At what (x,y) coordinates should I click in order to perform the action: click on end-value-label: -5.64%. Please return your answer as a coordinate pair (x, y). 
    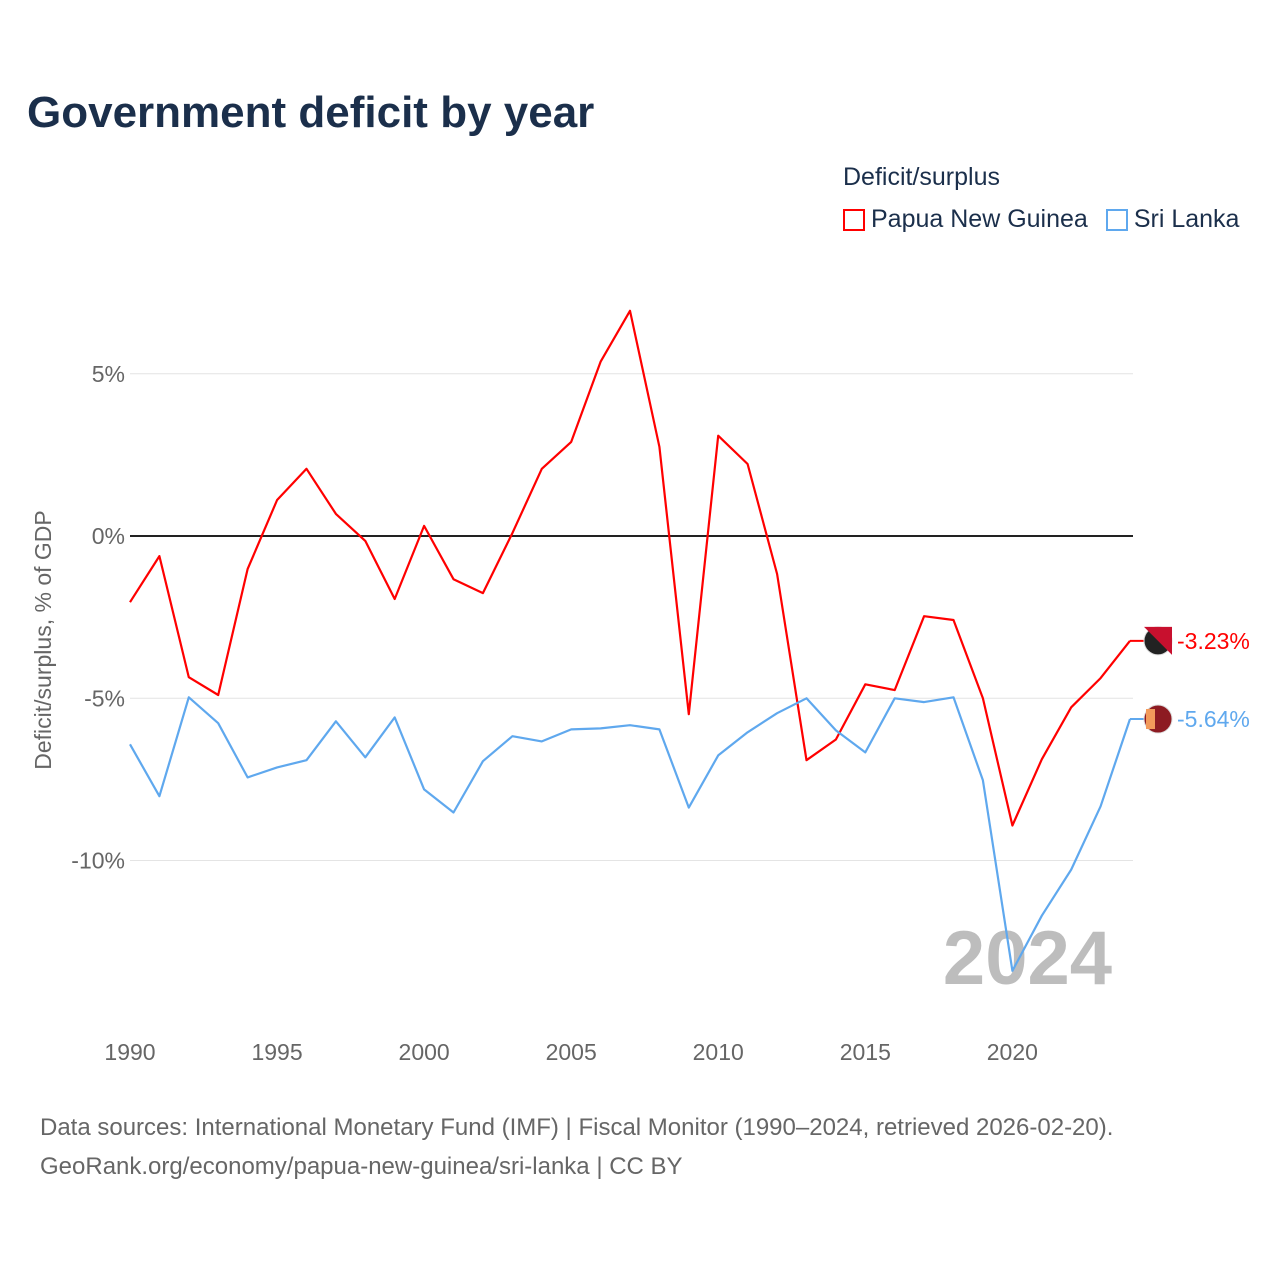
    Looking at the image, I should click on (1213, 719).